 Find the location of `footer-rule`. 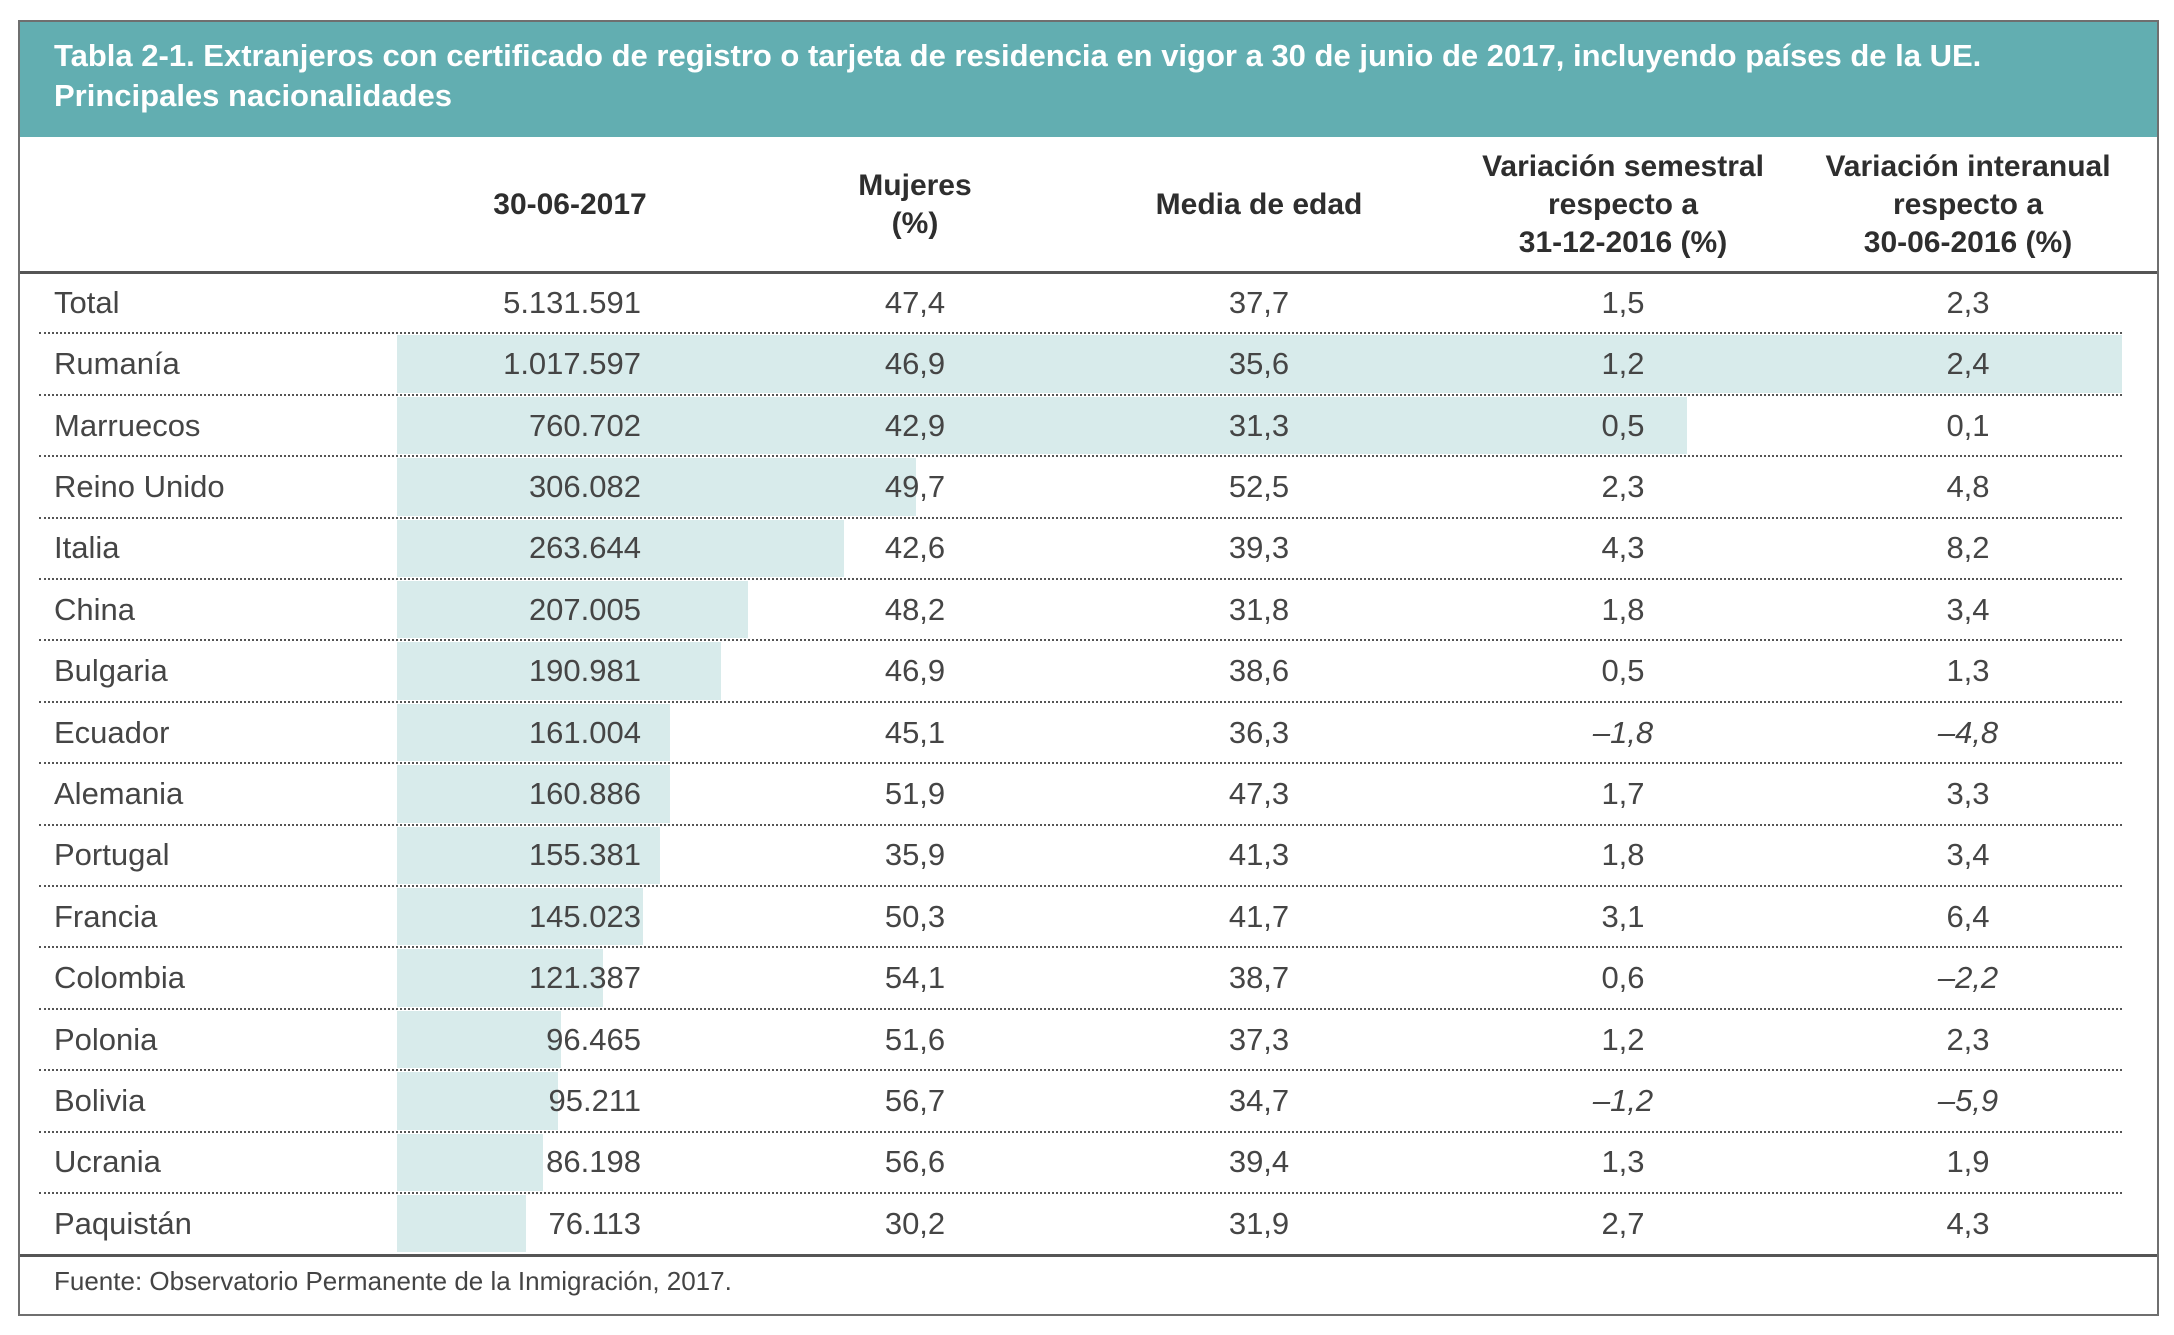

footer-rule is located at coordinates (1088, 1256).